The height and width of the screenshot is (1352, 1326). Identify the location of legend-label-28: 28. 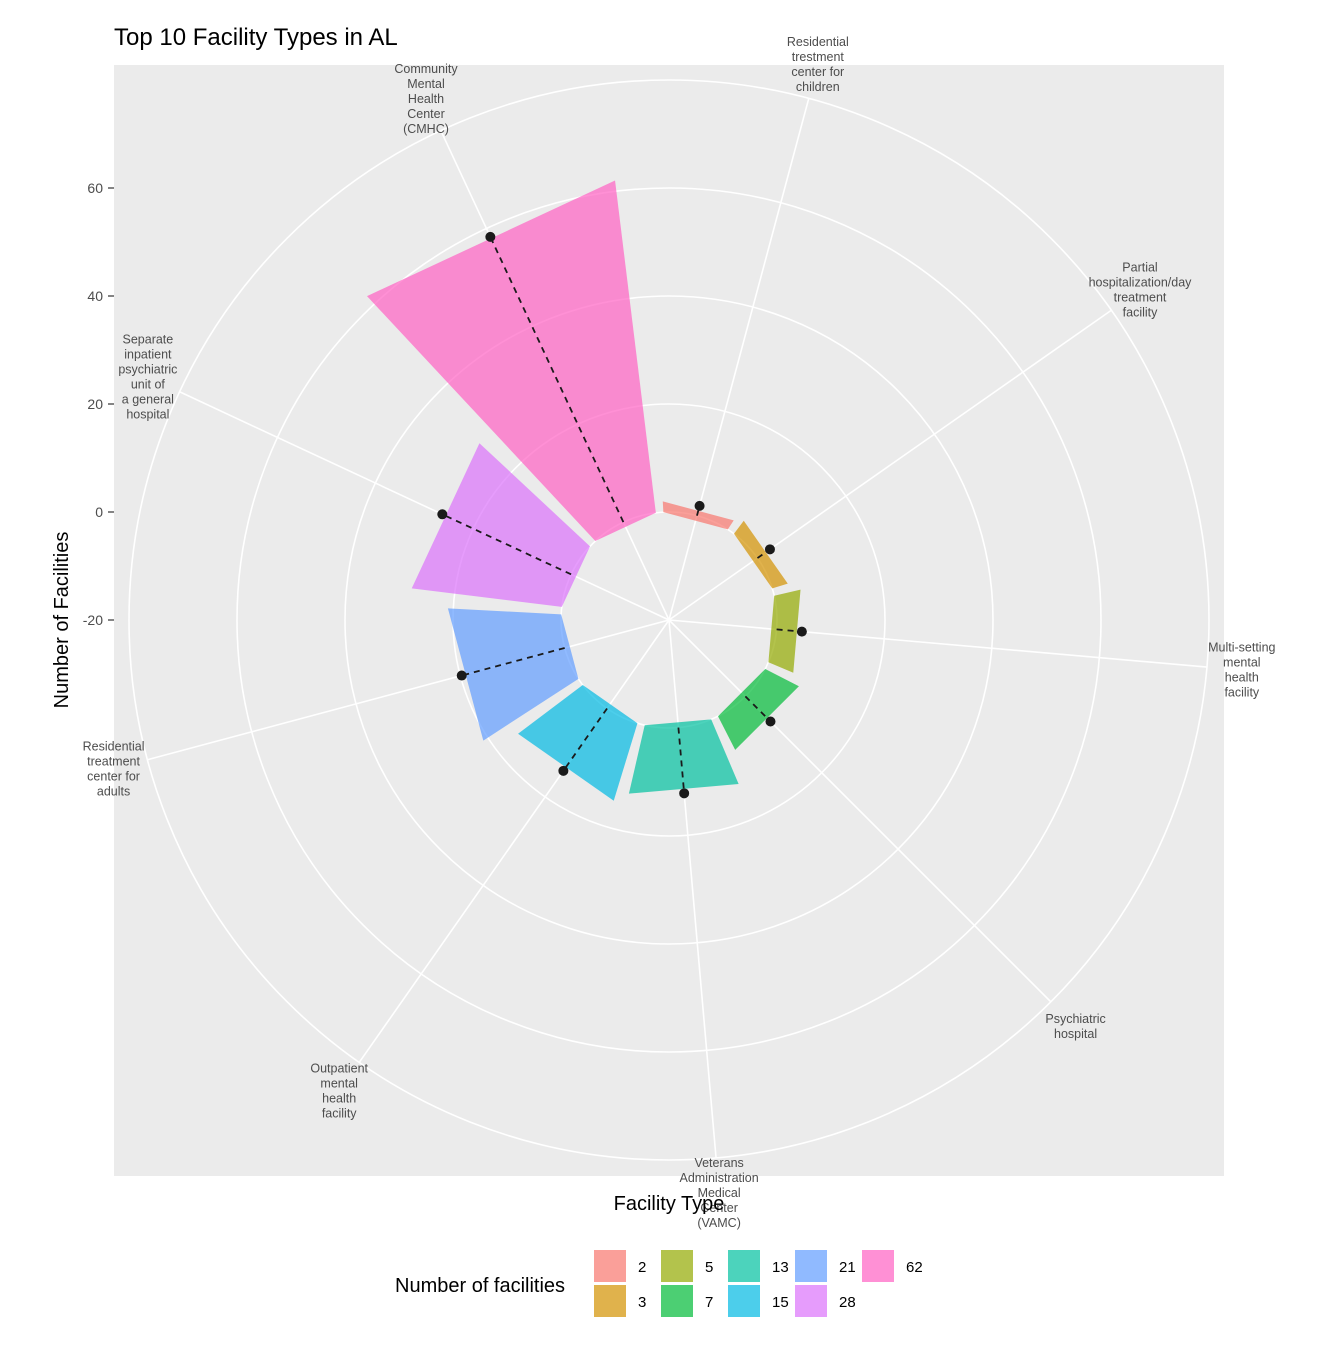
(847, 1302).